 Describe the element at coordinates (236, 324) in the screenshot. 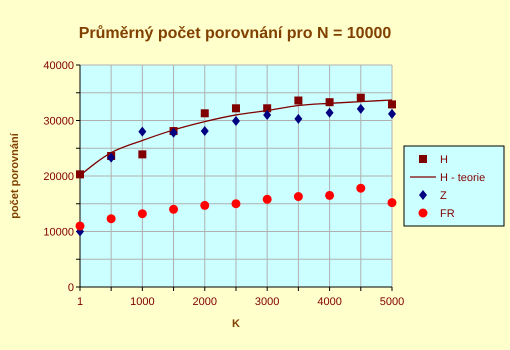

I see `x-axis-title: K` at that location.